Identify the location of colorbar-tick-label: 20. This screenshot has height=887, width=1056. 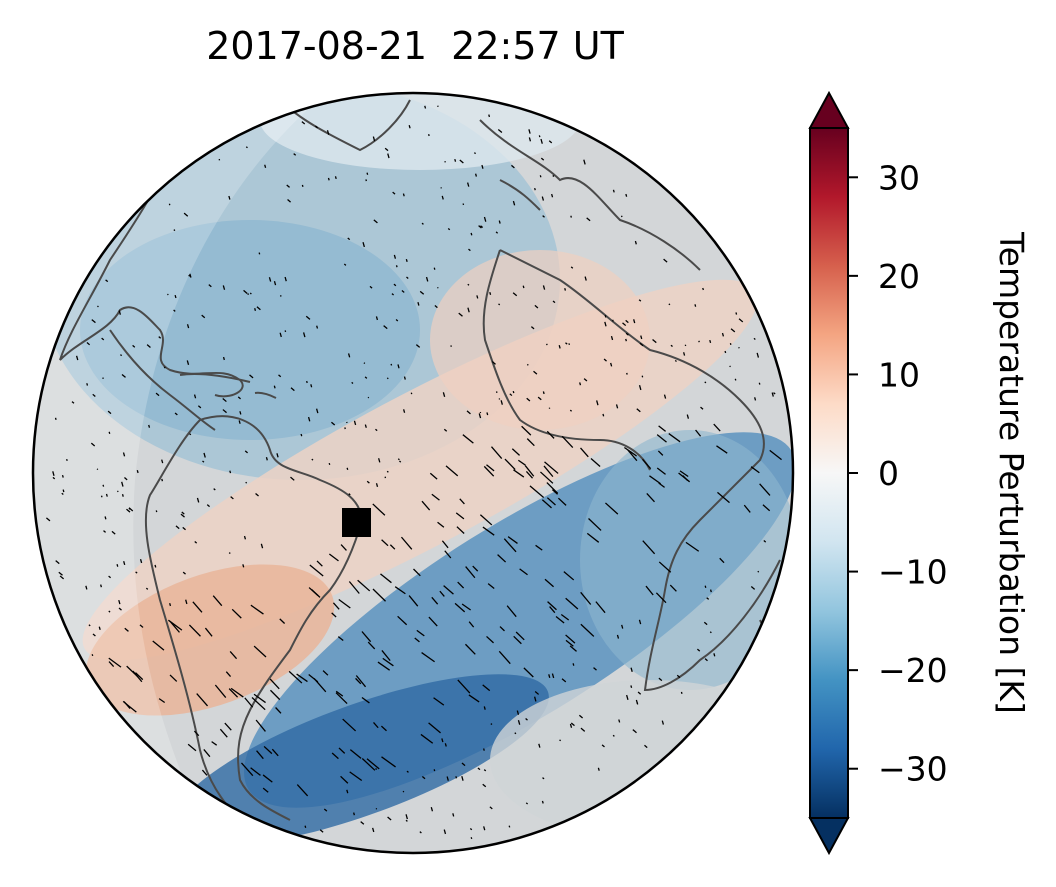
(899, 276).